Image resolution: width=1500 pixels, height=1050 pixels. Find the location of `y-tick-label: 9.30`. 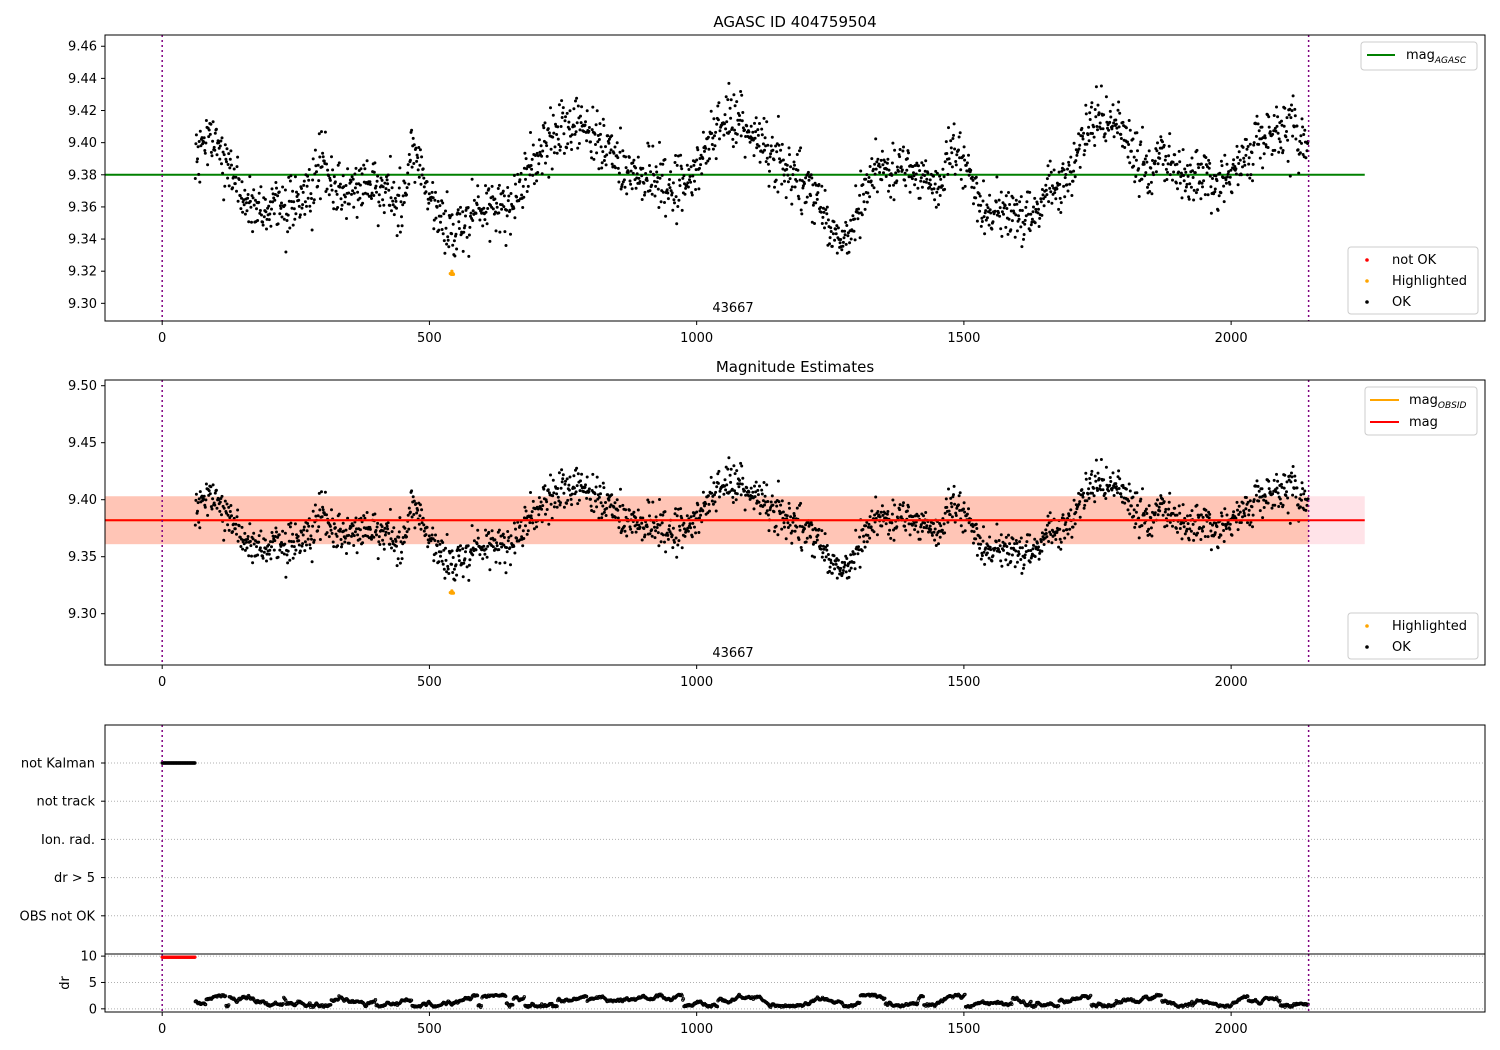

y-tick-label: 9.30 is located at coordinates (82, 304).